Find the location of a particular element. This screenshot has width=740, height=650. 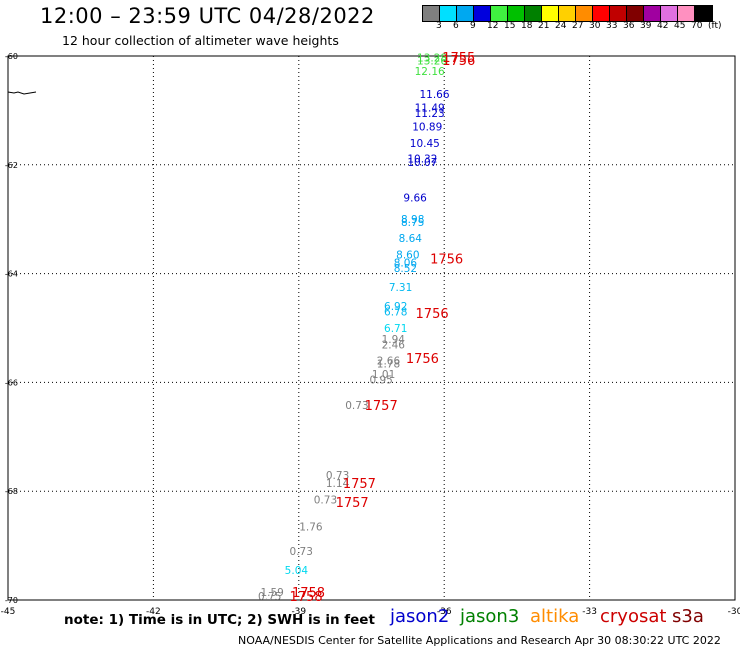

color-scale-legend is located at coordinates (567, 13).